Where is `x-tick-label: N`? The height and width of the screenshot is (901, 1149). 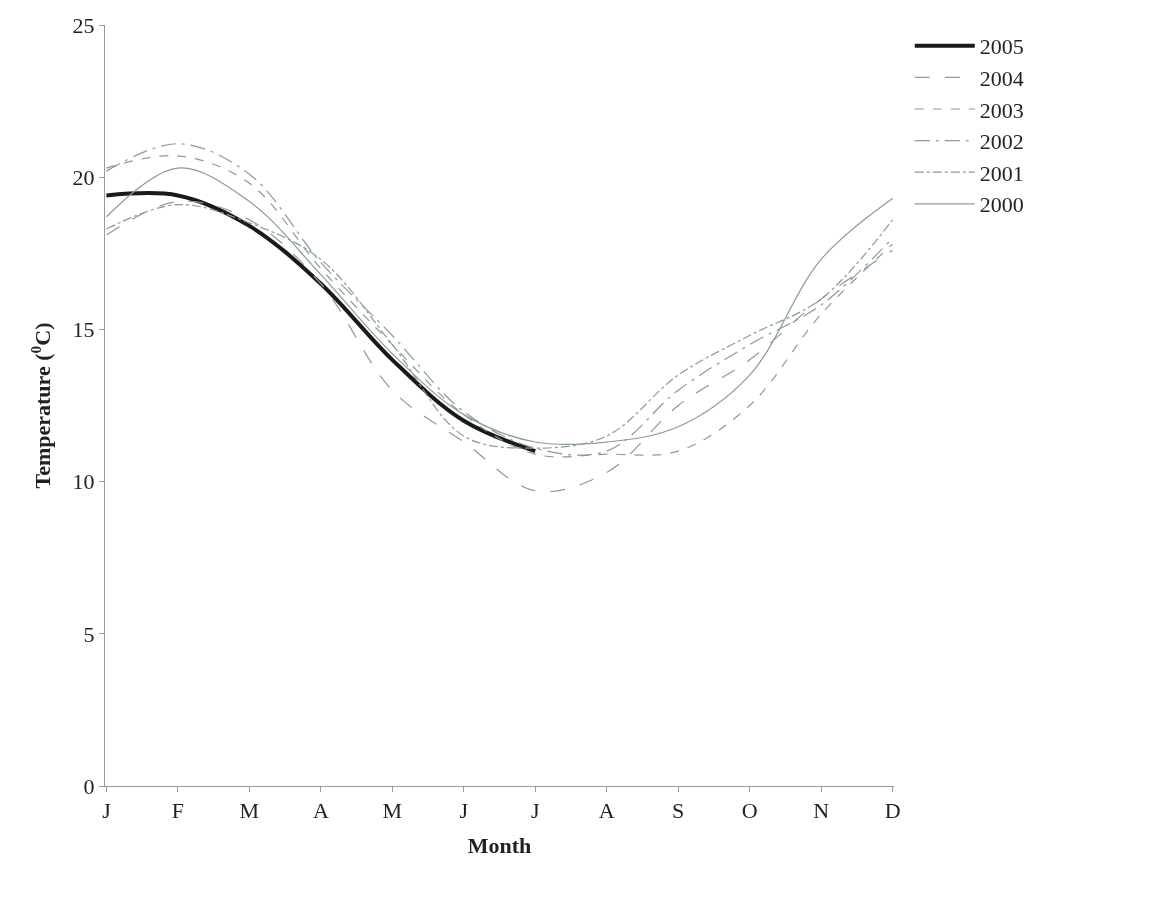 x-tick-label: N is located at coordinates (821, 811).